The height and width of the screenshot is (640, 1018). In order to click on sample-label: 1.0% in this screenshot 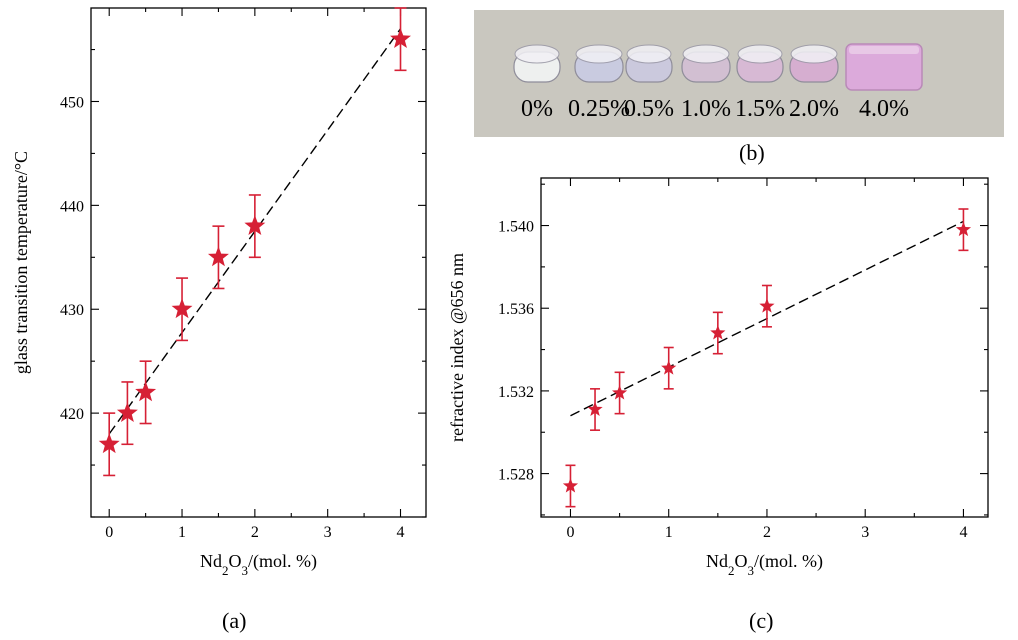, I will do `click(706, 109)`.